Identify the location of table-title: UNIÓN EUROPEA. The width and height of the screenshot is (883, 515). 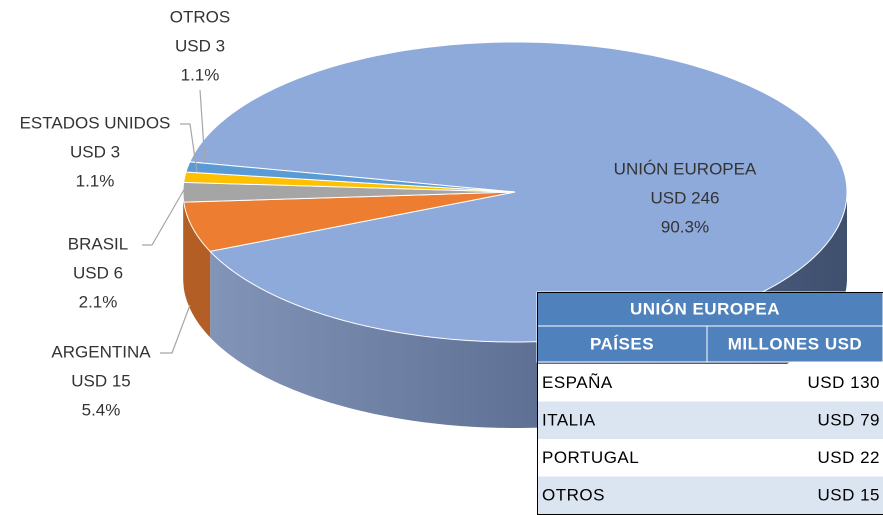
(705, 308).